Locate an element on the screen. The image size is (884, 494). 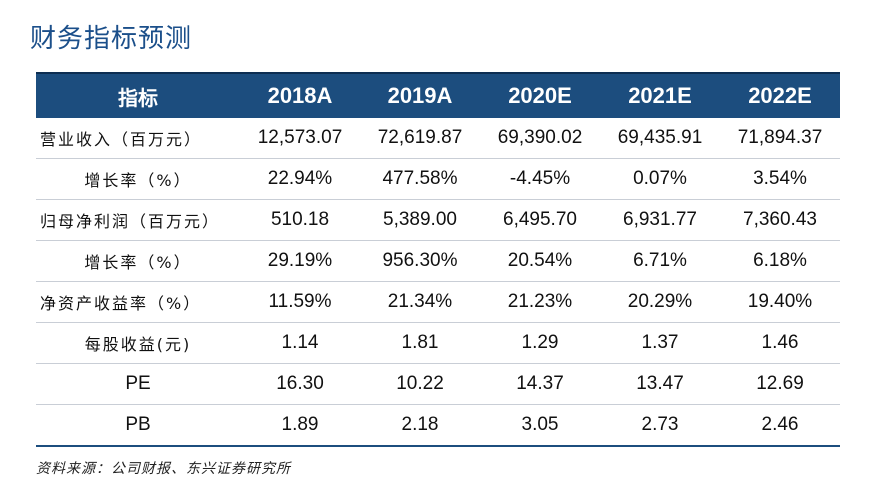
table-cell: 956.30% is located at coordinates (420, 261).